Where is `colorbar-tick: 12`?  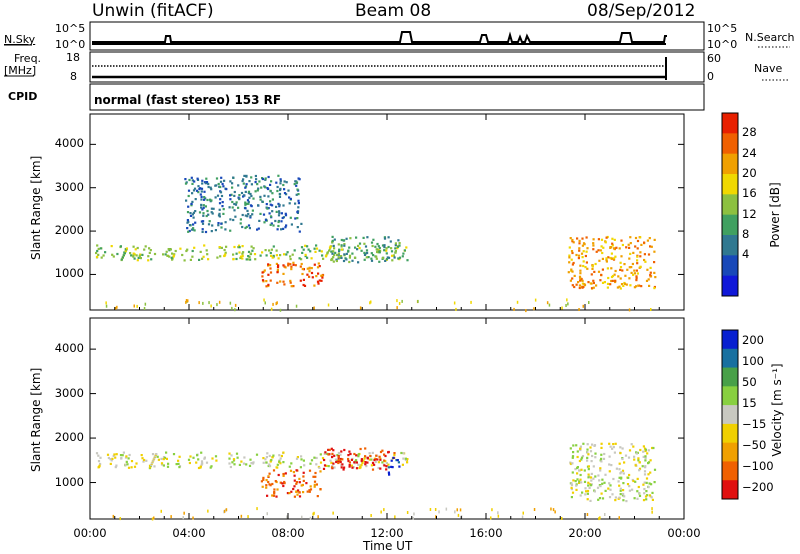
colorbar-tick: 12 is located at coordinates (749, 213).